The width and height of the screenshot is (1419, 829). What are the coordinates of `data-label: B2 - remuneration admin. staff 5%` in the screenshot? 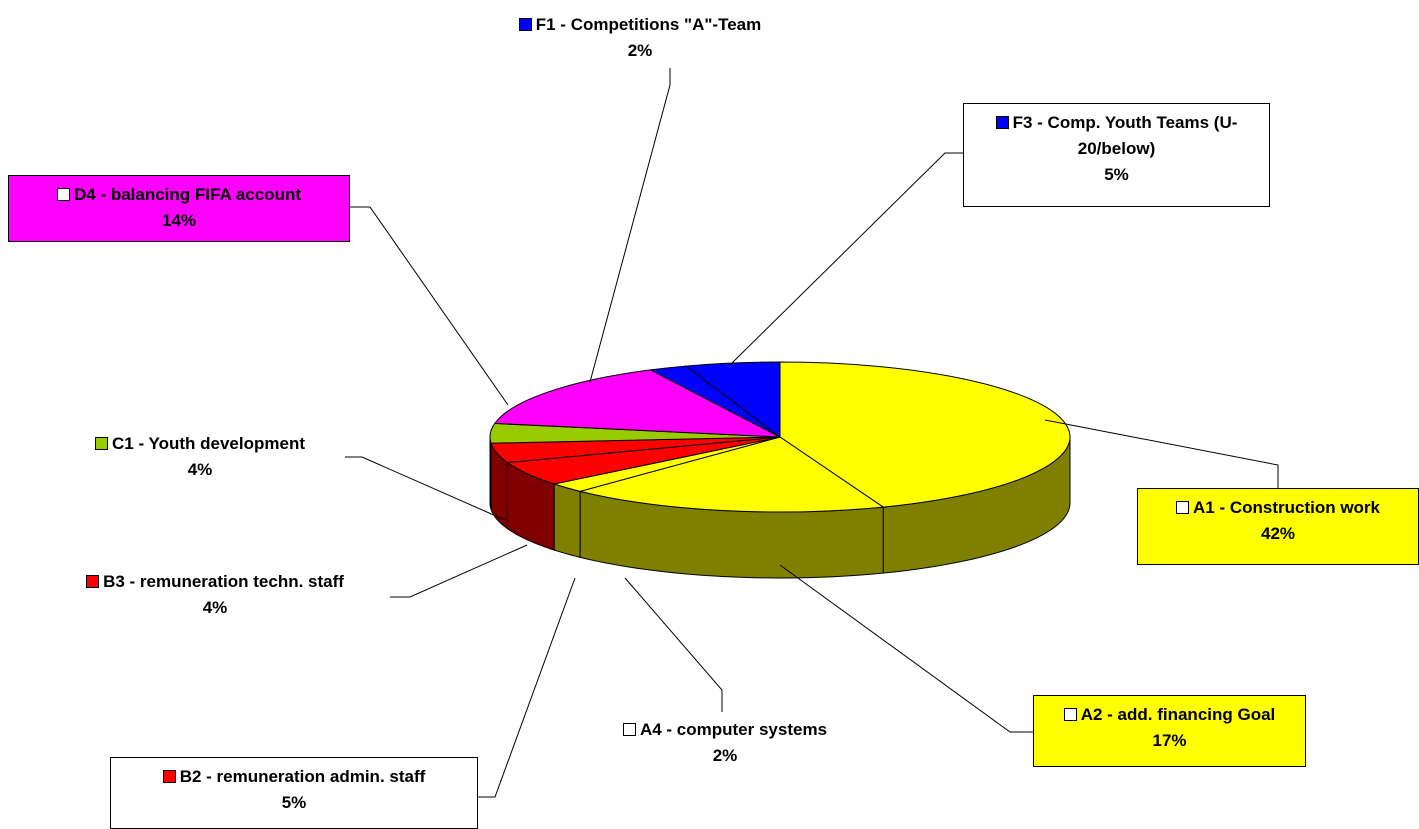 It's located at (294, 793).